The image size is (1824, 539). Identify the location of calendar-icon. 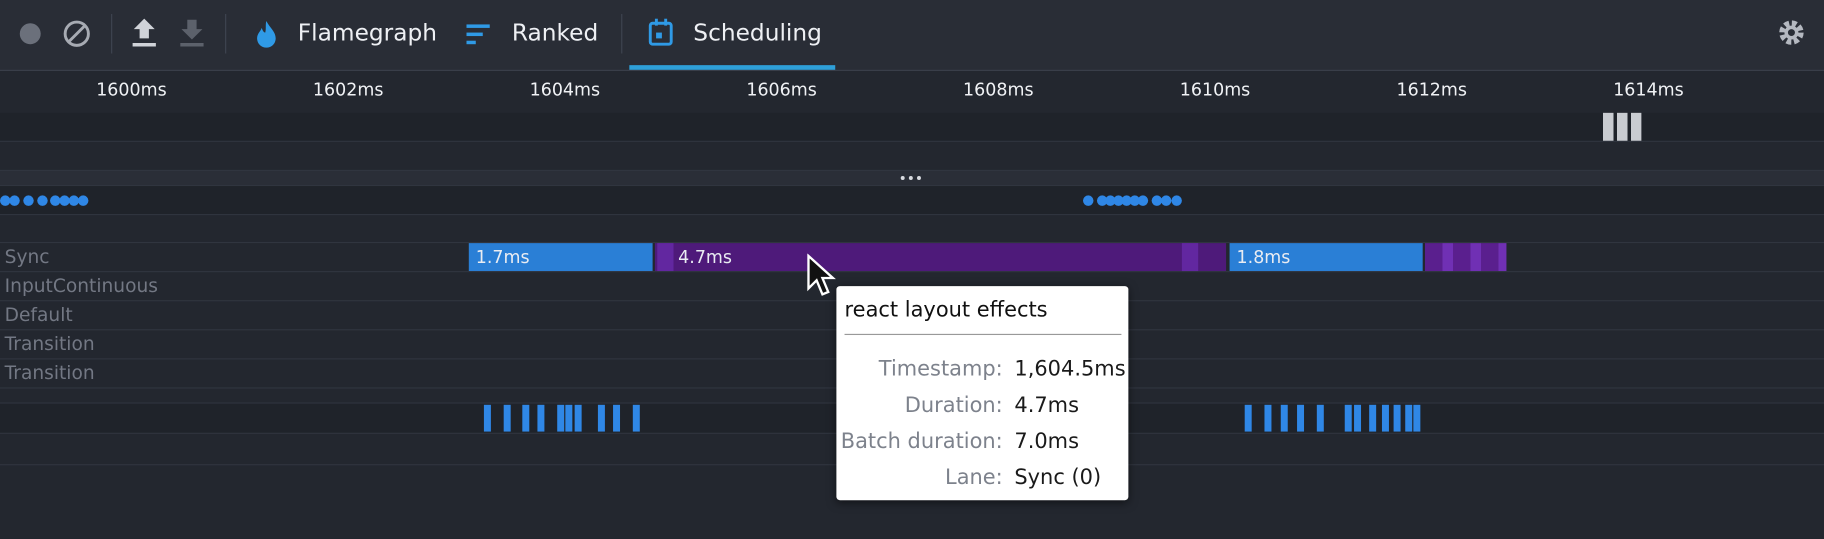
(660, 32).